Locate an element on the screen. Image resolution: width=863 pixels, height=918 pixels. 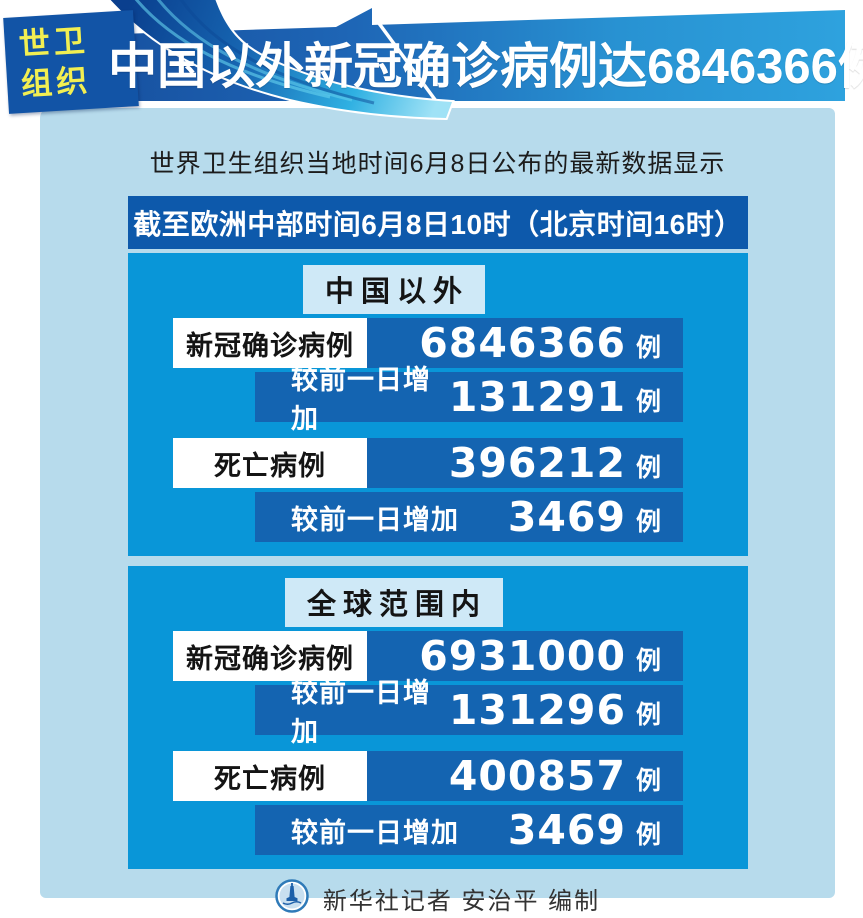
stat-value: 6846366 例 is located at coordinates (525, 343).